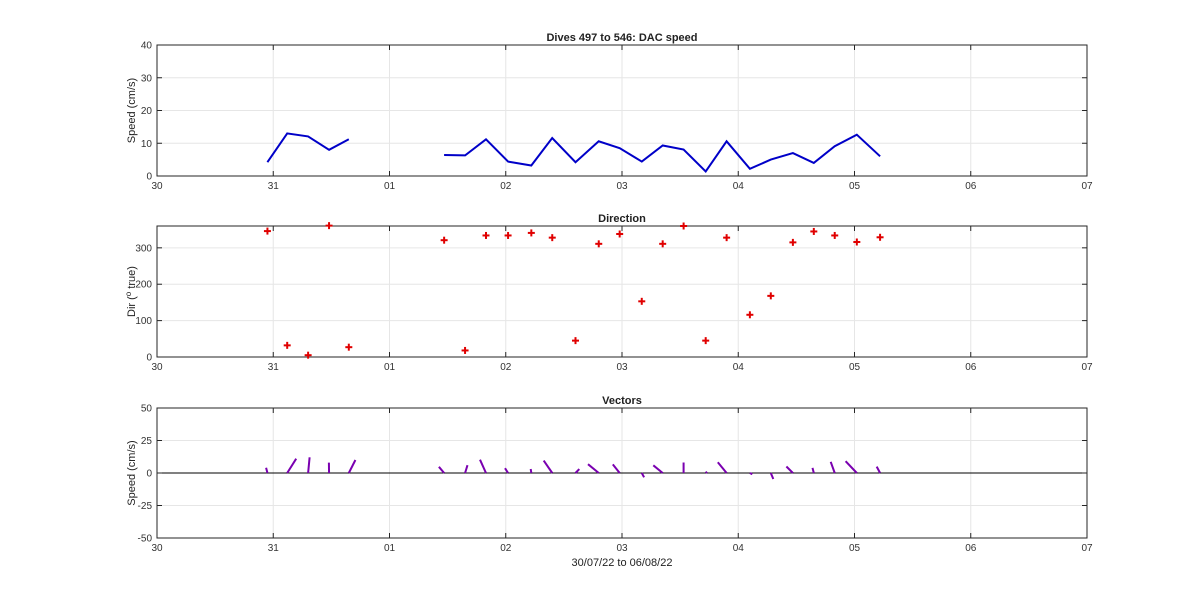 This screenshot has height=605, width=1200. What do you see at coordinates (132, 306) in the screenshot?
I see `y-axis-label-prefix: Dir (` at bounding box center [132, 306].